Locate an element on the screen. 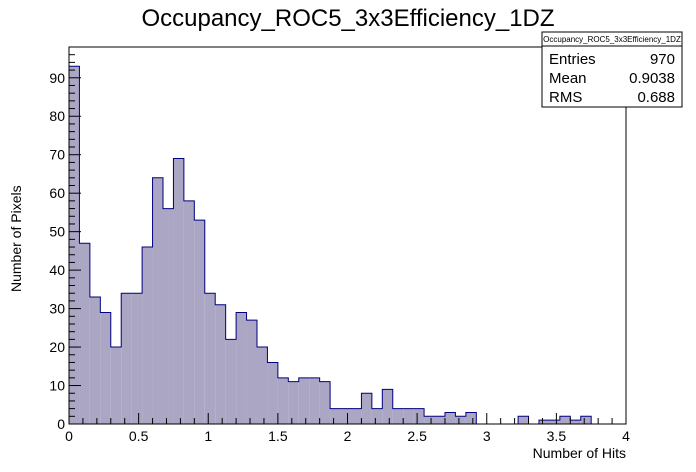 This screenshot has width=696, height=472. y-tick-label: 90 is located at coordinates (57, 78).